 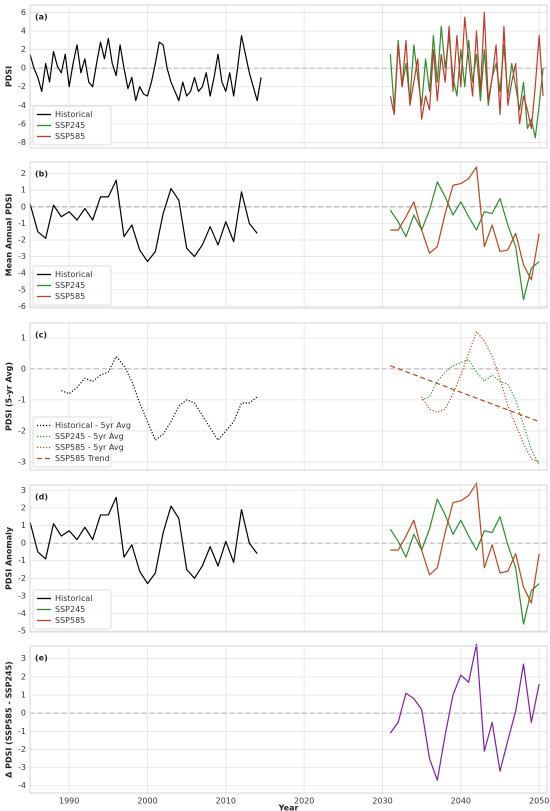 What do you see at coordinates (22, 142) in the screenshot?
I see `y-tick-label: -8` at bounding box center [22, 142].